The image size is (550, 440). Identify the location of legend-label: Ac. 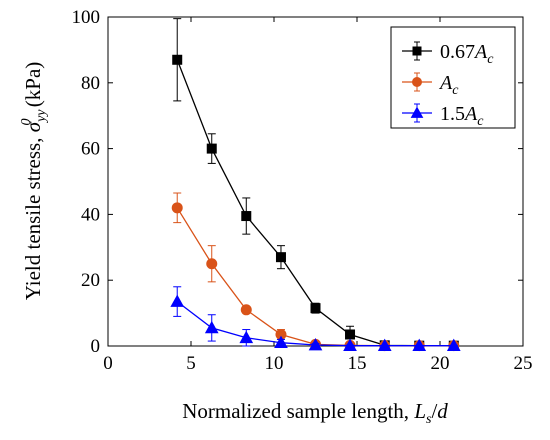
(448, 85).